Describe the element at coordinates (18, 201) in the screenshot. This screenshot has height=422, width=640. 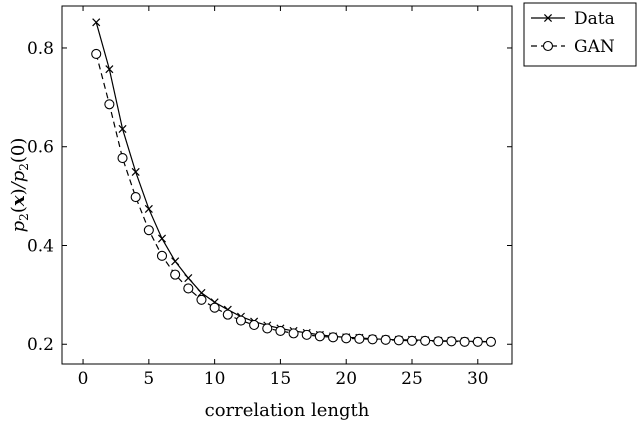
I see `y-label-x: x` at that location.